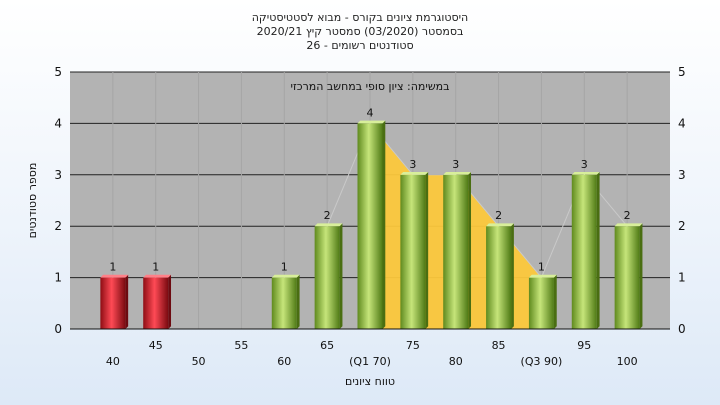 The image size is (720, 405). Describe the element at coordinates (498, 215) in the screenshot. I see `value-label-85: 2` at that location.